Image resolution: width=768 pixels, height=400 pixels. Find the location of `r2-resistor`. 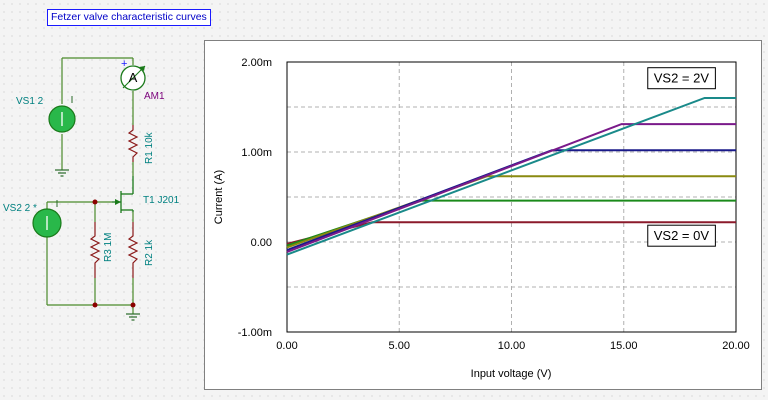

r2-resistor is located at coordinates (133, 250).